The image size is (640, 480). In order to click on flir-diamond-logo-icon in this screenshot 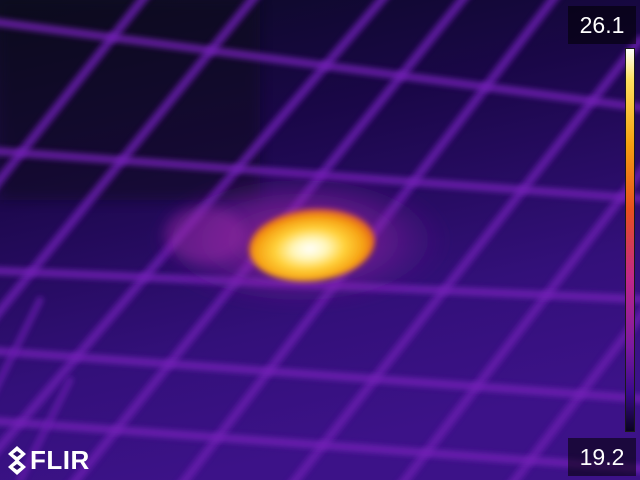, I will do `click(17, 460)`.